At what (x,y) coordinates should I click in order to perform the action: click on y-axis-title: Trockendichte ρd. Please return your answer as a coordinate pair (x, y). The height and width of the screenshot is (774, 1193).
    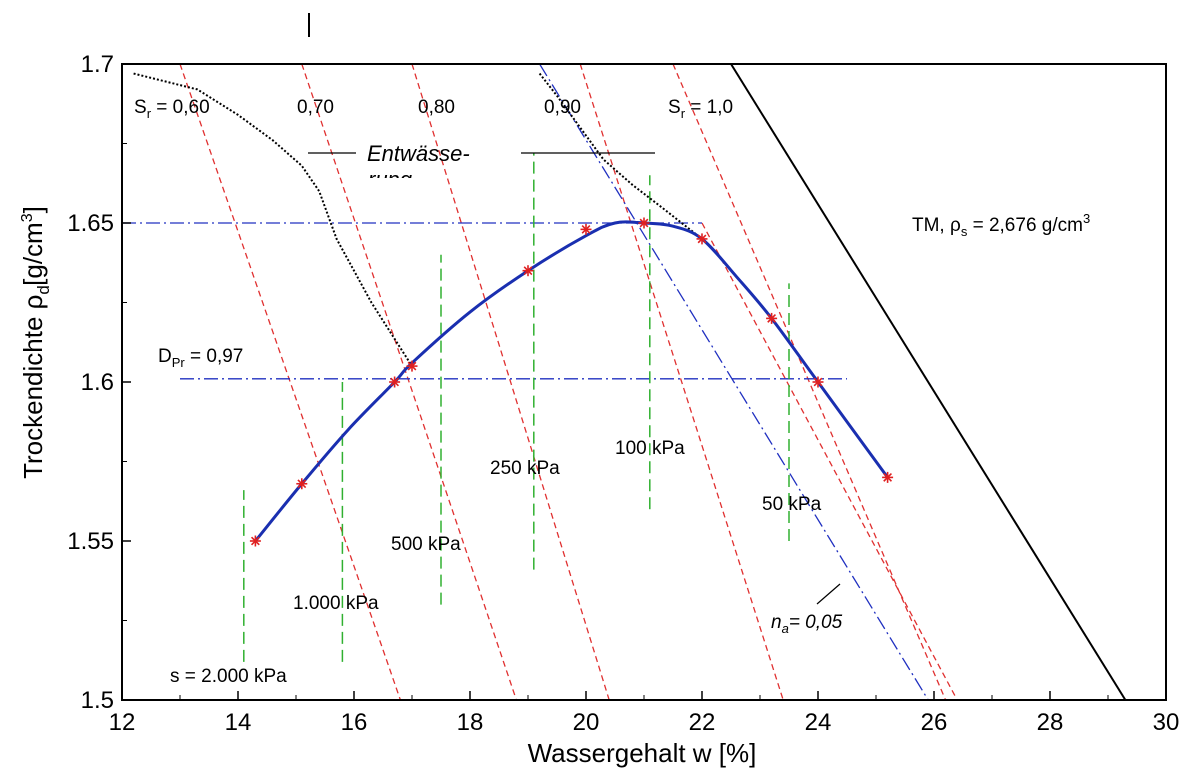
    Looking at the image, I should click on (35, 382).